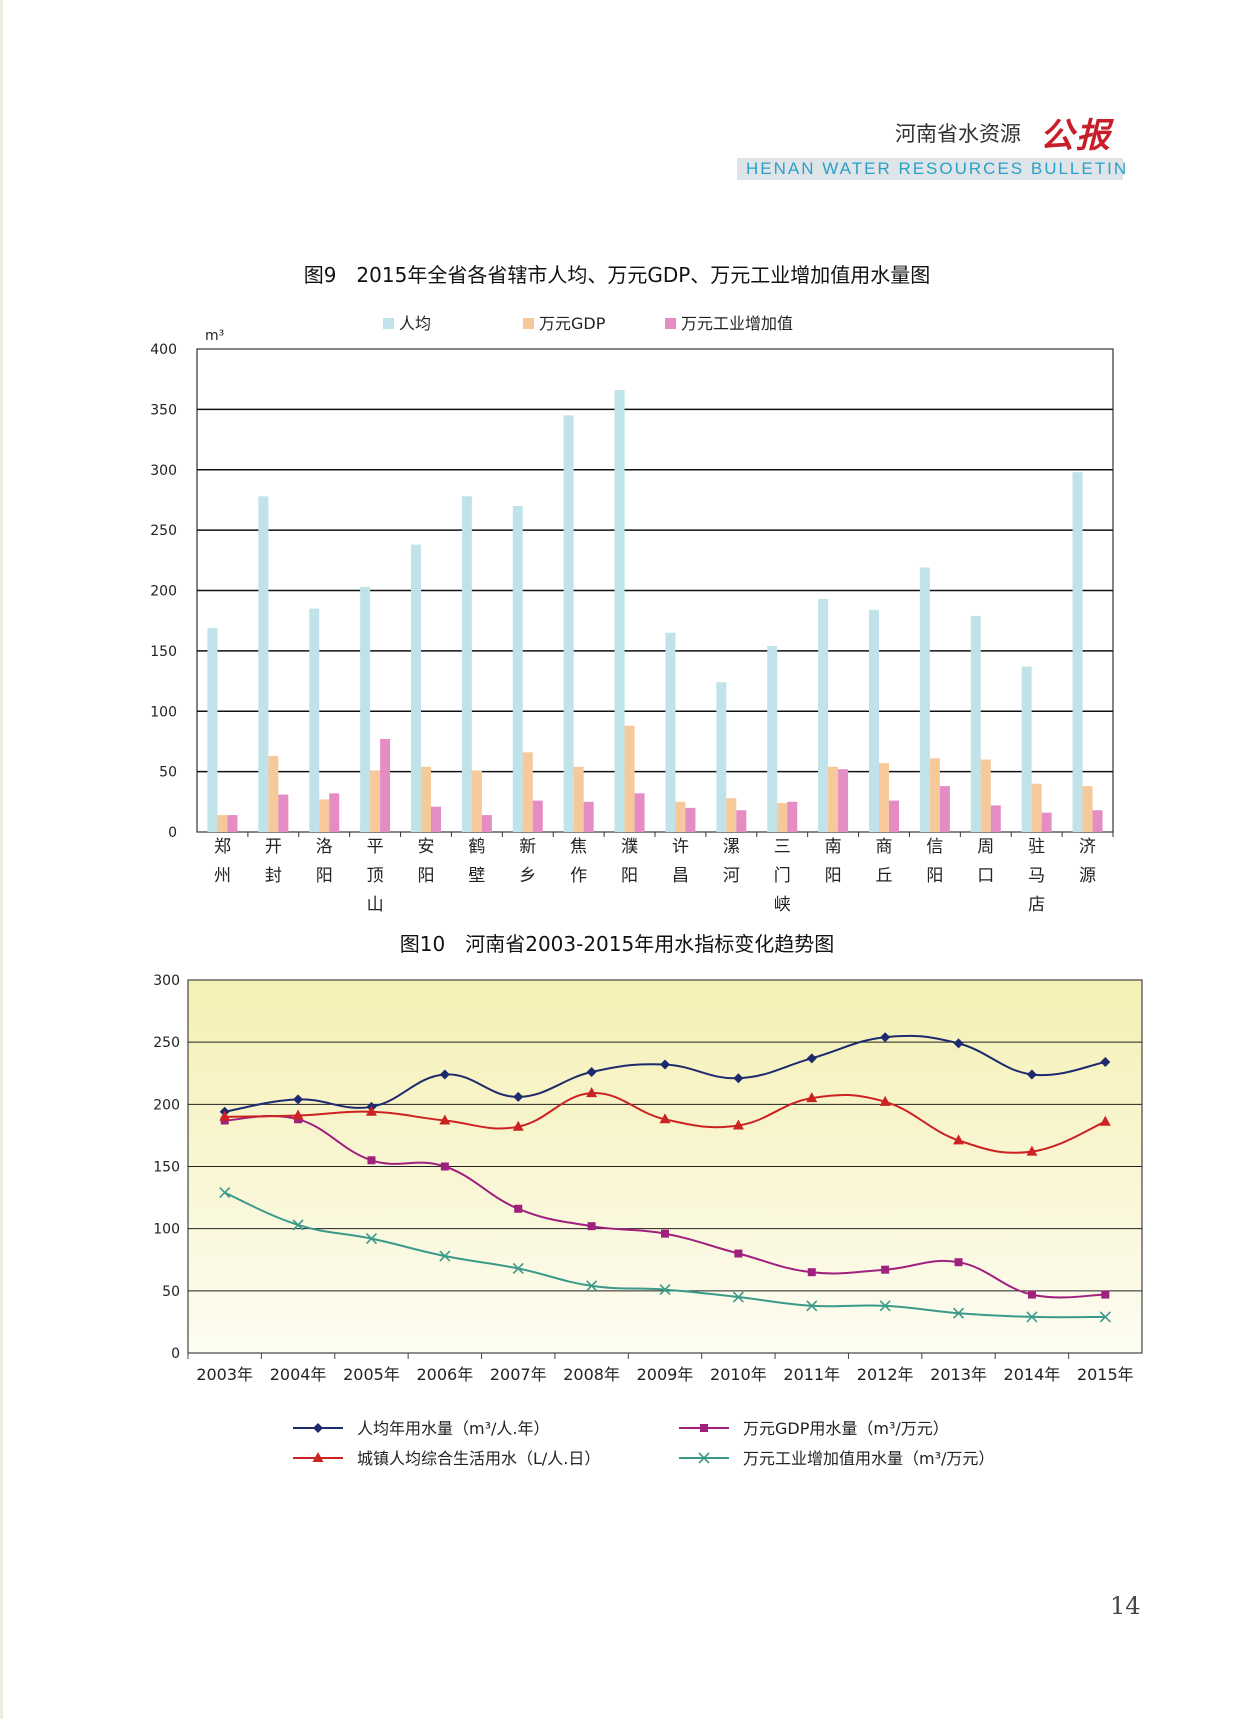 Image resolution: width=1258 pixels, height=1719 pixels. I want to click on bar-x-tick-label: 州, so click(222, 876).